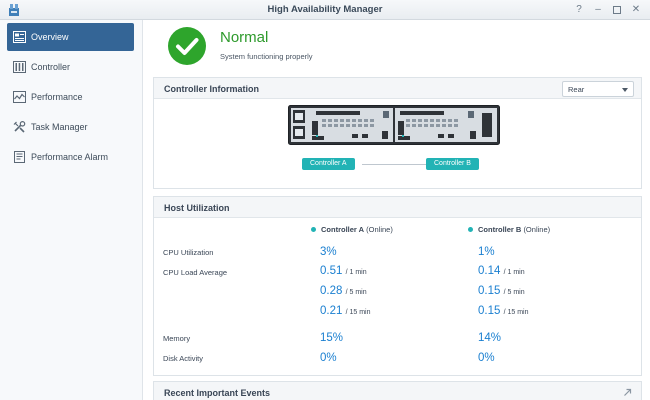 The height and width of the screenshot is (400, 650). Describe the element at coordinates (379, 229) in the screenshot. I see `controller-a-state: (Online)` at that location.